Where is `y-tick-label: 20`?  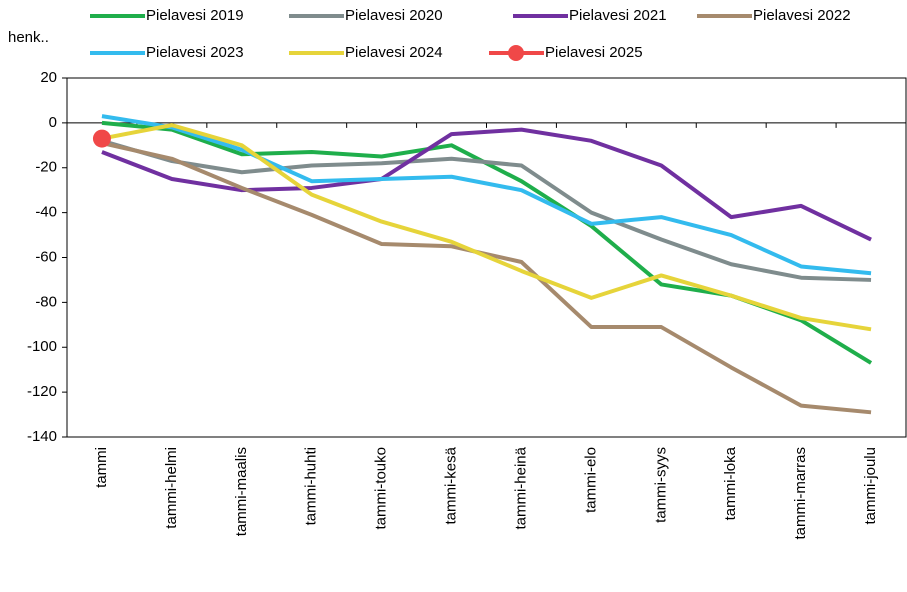 y-tick-label: 20 is located at coordinates (48, 77).